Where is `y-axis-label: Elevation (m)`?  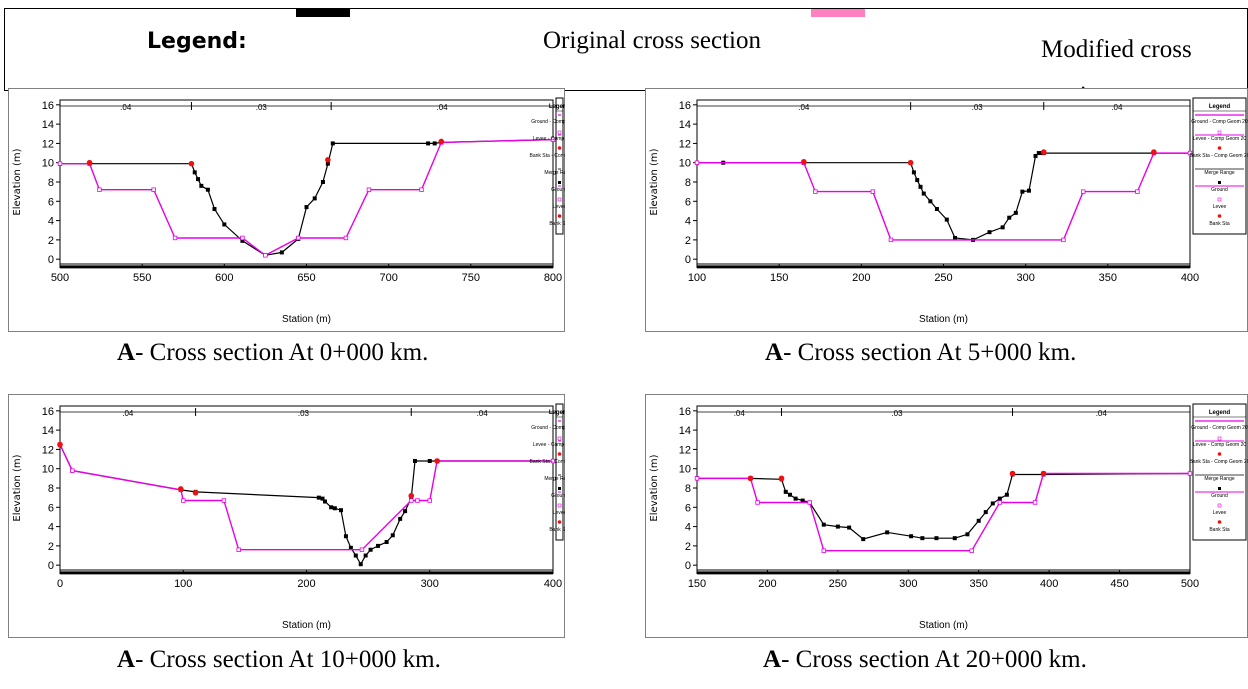
y-axis-label: Elevation (m) is located at coordinates (17, 487).